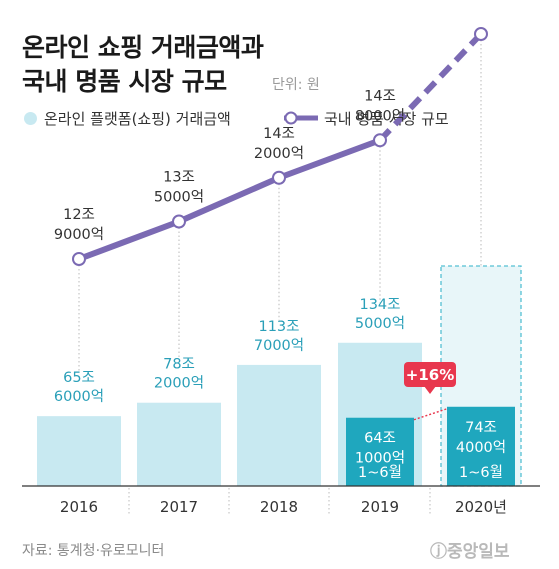 The width and height of the screenshot is (559, 569). What do you see at coordinates (380, 458) in the screenshot?
I see `half-bar-label-line2: 1000억` at bounding box center [380, 458].